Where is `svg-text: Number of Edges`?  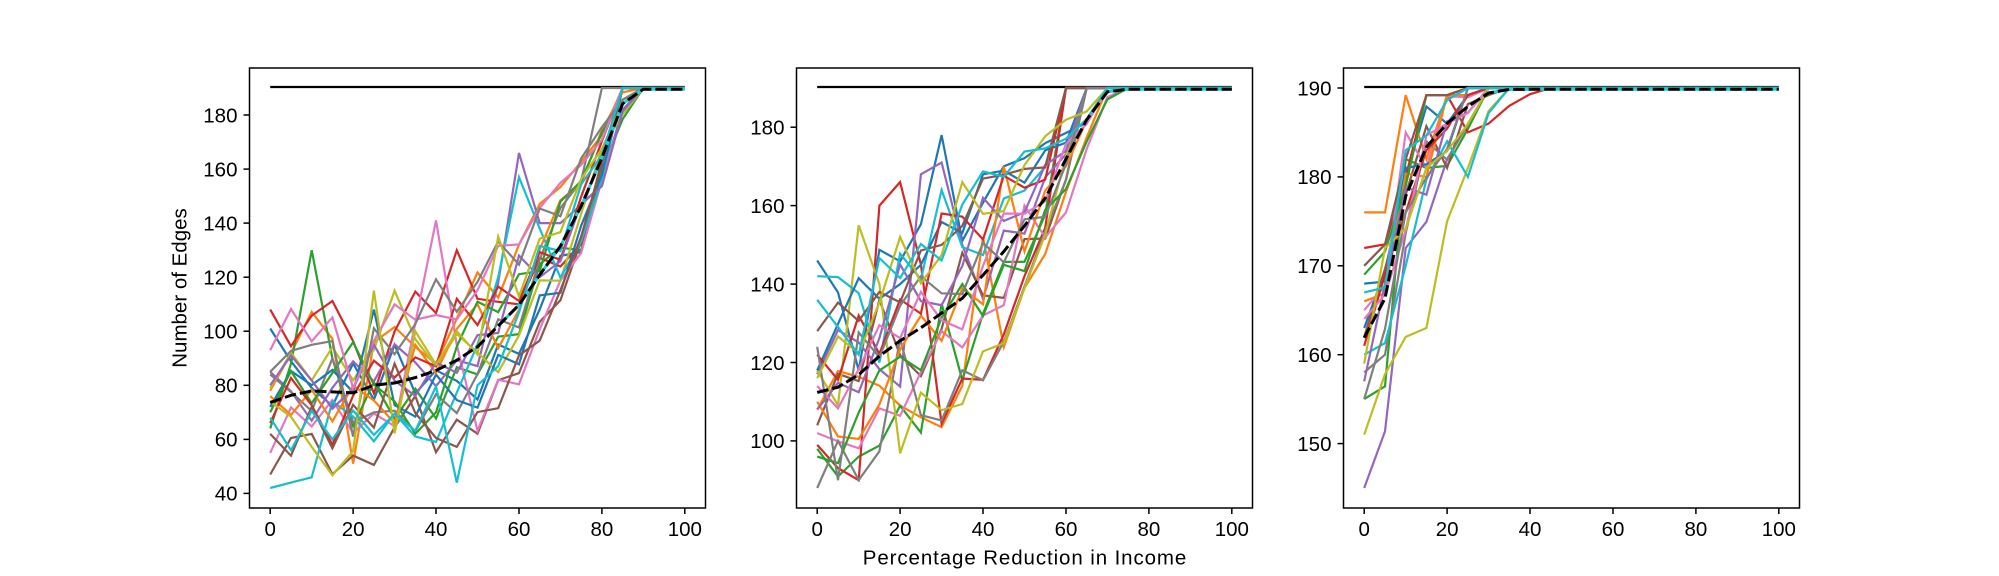
svg-text: Number of Edges is located at coordinates (180, 288).